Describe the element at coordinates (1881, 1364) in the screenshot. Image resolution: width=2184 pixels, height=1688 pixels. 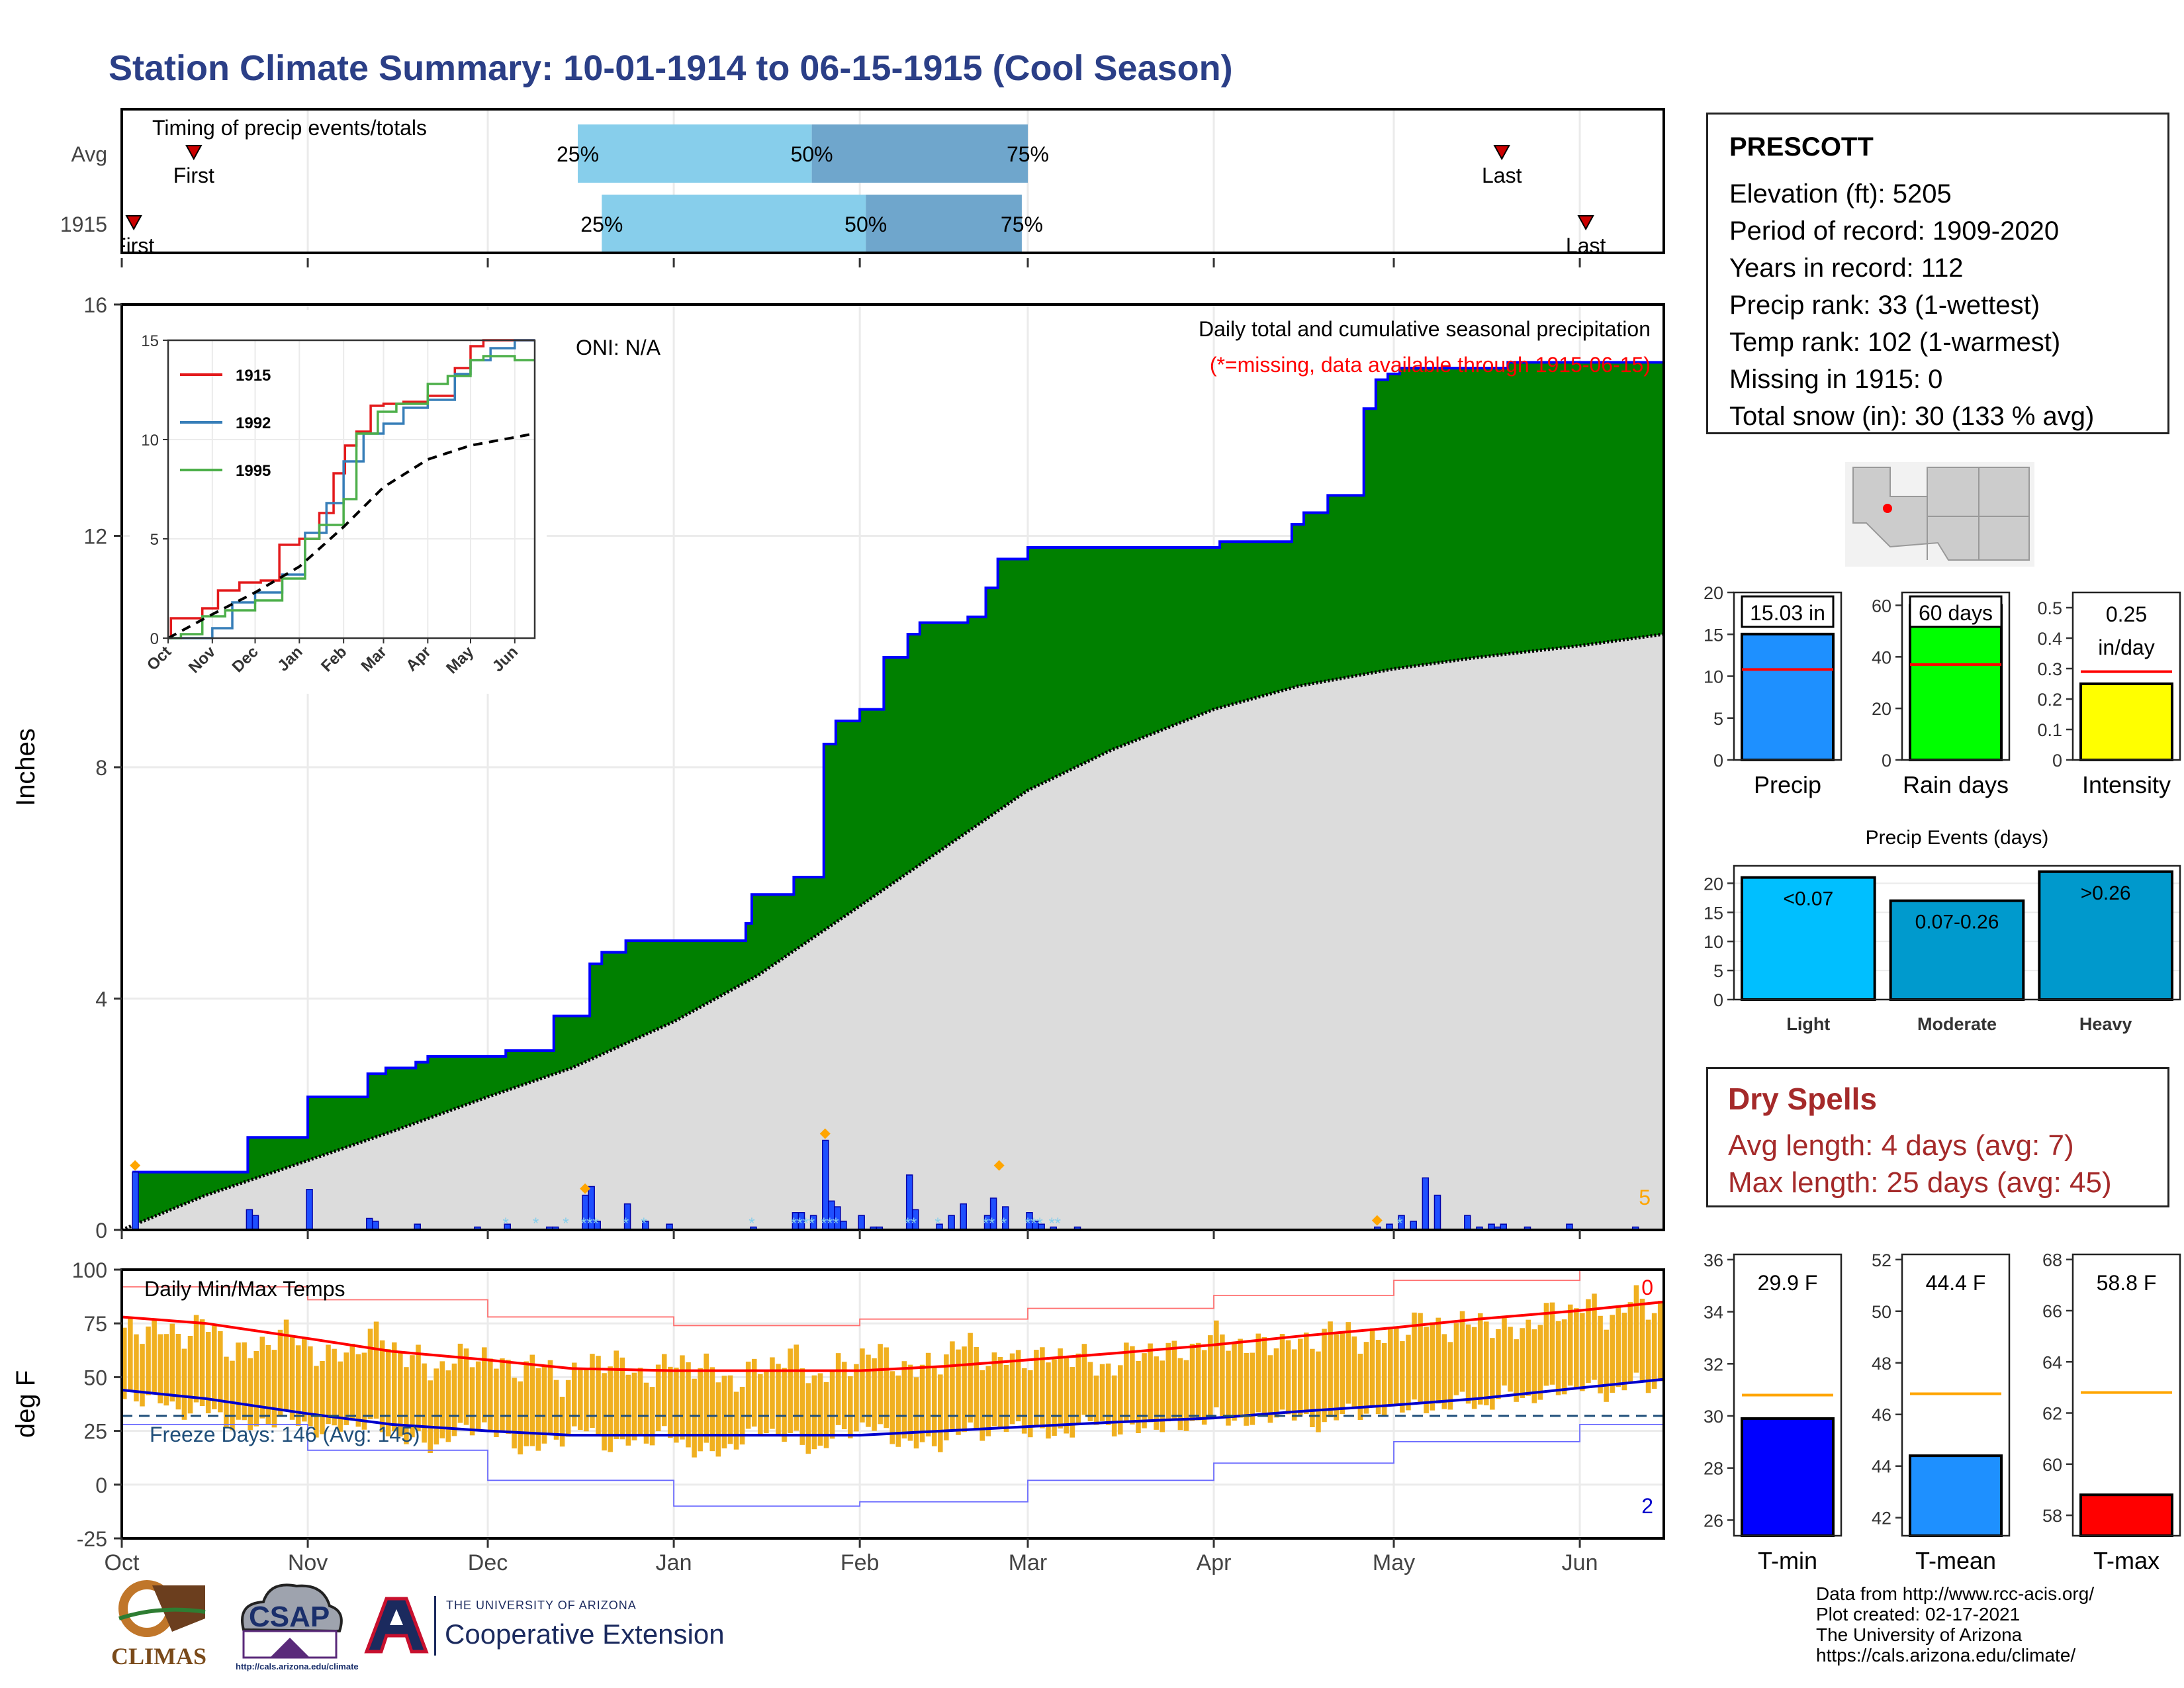
I see `summary-ytick-label: 48` at that location.